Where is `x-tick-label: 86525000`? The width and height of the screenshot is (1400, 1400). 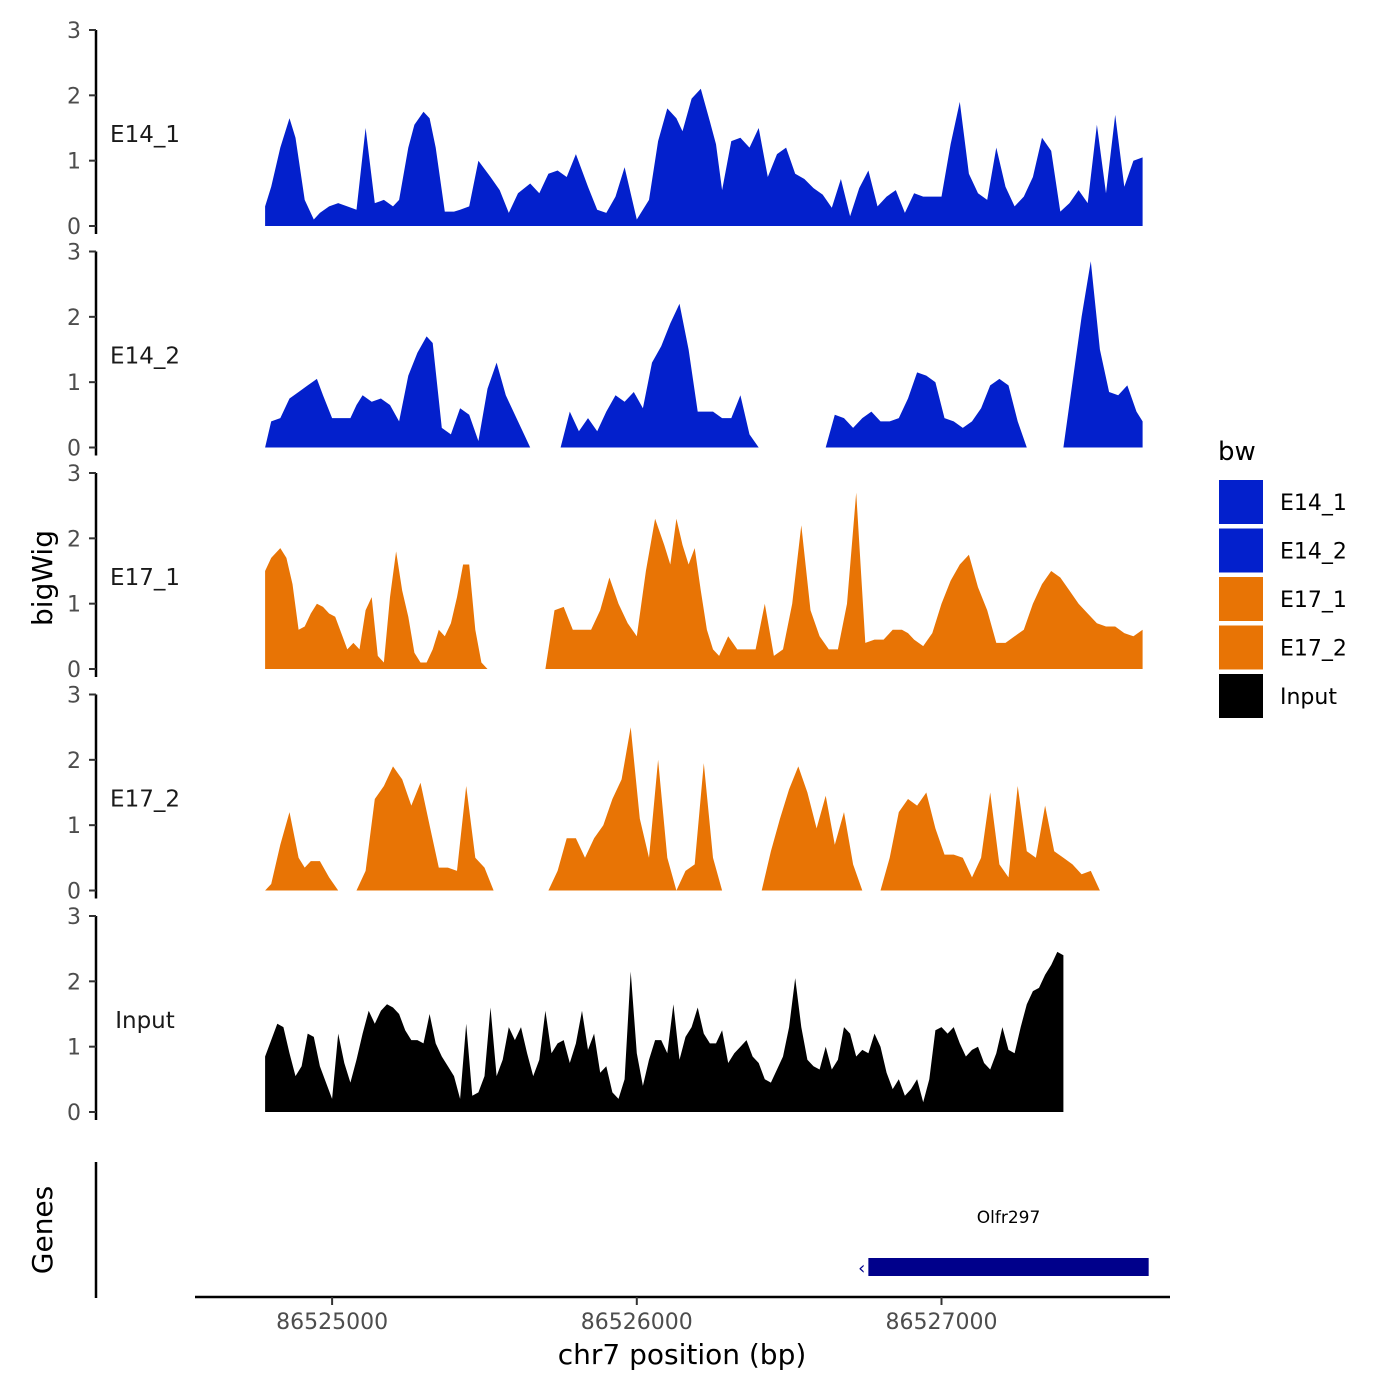 x-tick-label: 86525000 is located at coordinates (332, 1322).